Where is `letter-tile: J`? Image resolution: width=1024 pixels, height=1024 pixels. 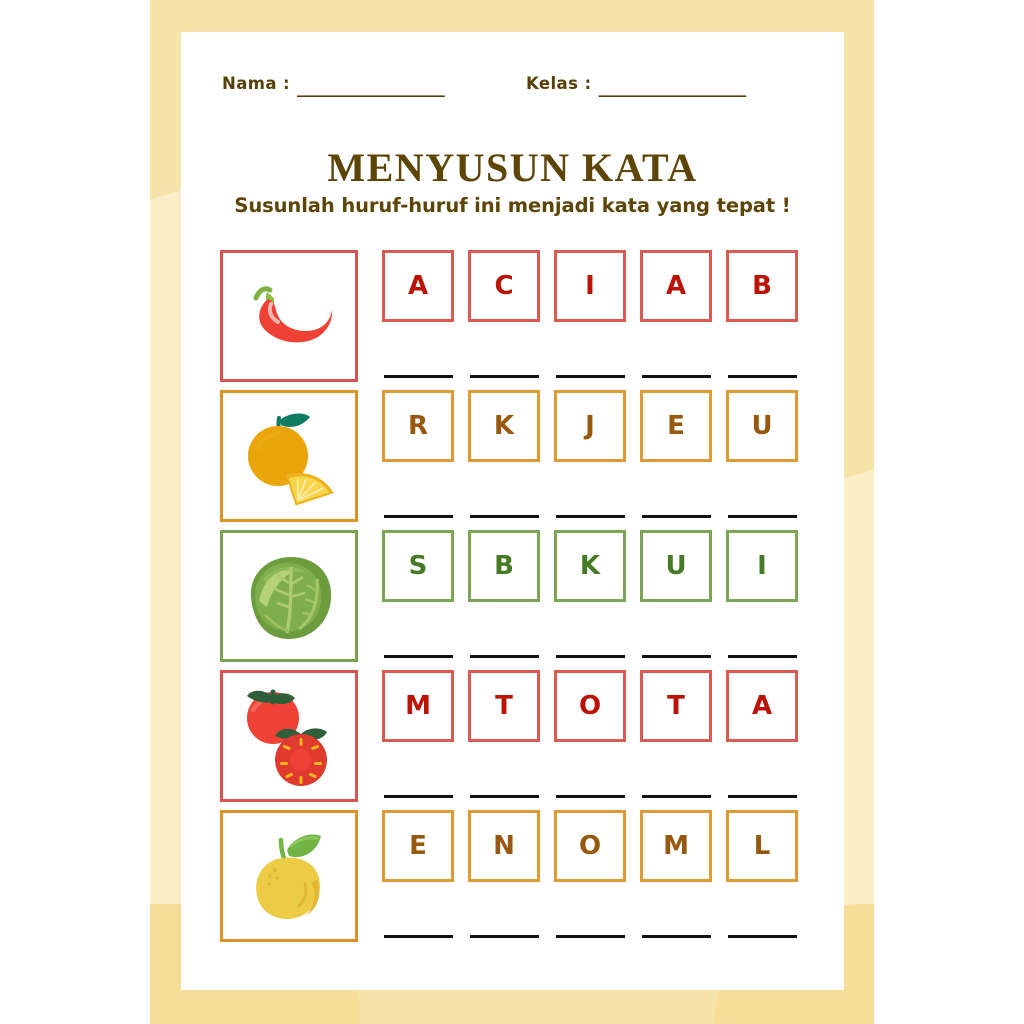
letter-tile: J is located at coordinates (590, 426).